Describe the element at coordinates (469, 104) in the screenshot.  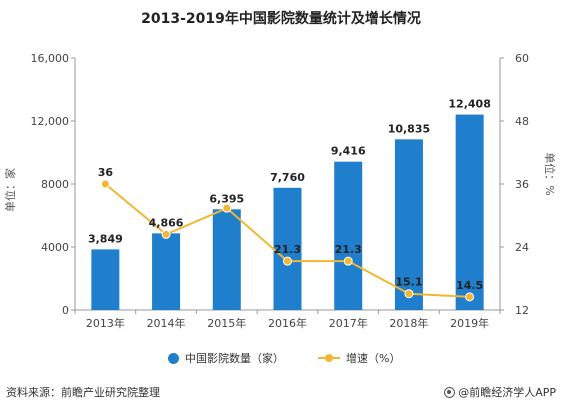
I see `bar-data-label: 12,408` at that location.